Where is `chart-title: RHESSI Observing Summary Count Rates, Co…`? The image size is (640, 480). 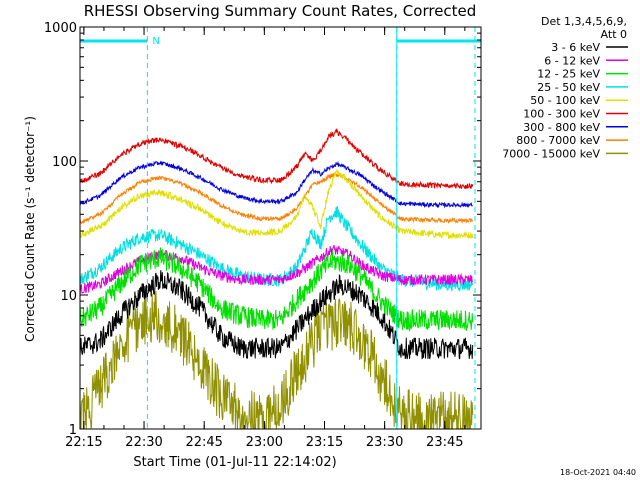 chart-title: RHESSI Observing Summary Count Rates, Co… is located at coordinates (280, 11).